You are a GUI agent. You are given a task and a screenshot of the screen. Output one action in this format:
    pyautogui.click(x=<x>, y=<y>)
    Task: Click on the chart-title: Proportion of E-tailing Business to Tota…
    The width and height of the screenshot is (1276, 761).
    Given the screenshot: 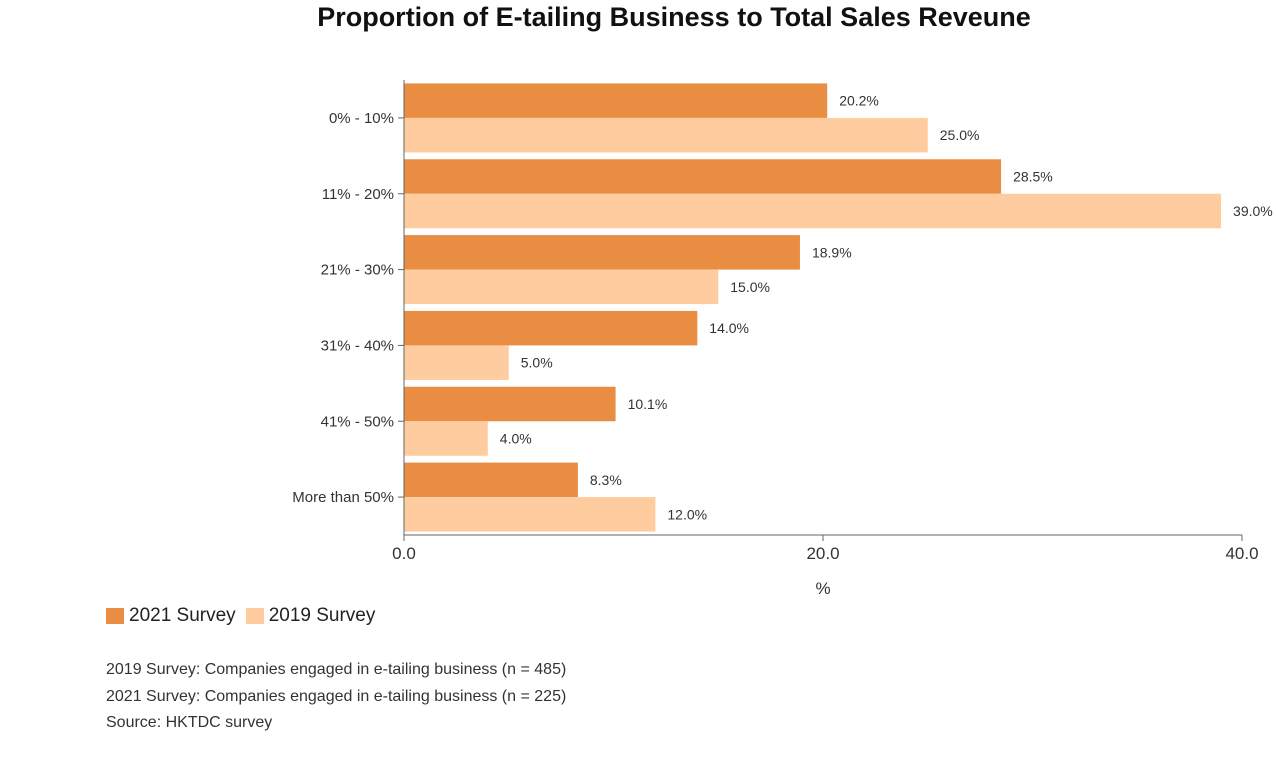 What is the action you would take?
    pyautogui.click(x=674, y=17)
    